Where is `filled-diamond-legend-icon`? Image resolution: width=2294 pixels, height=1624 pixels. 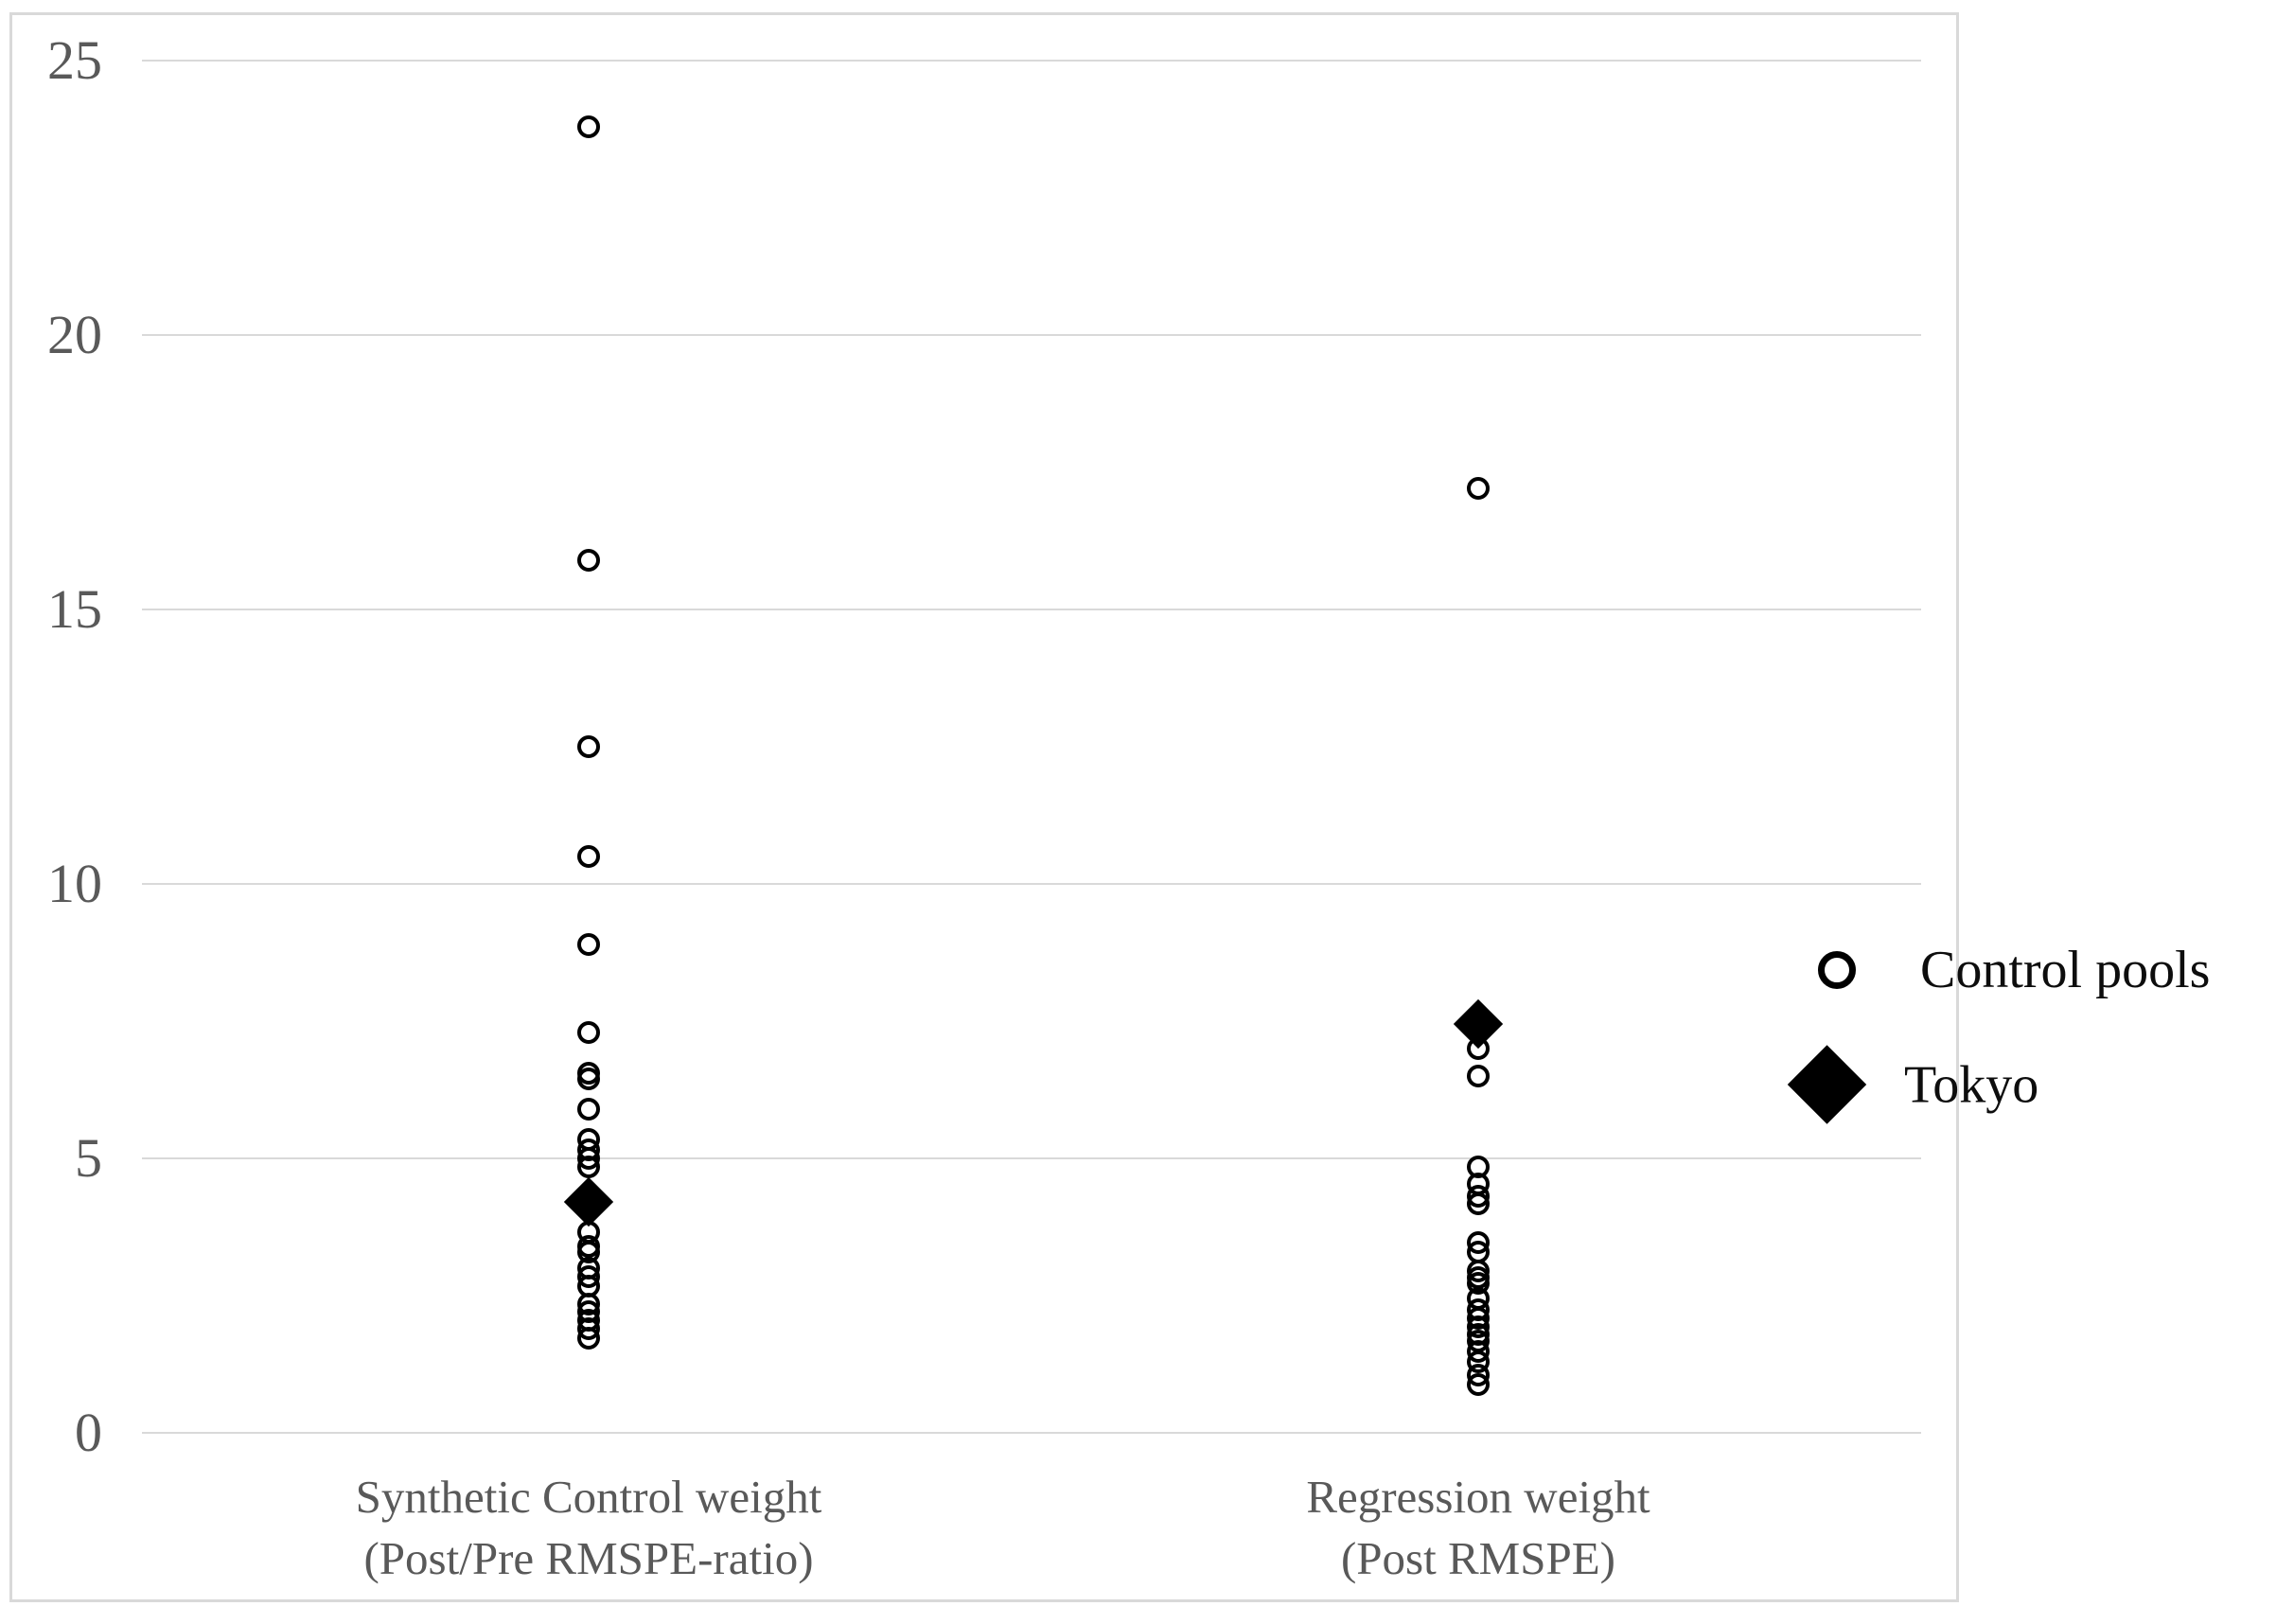 filled-diamond-legend-icon is located at coordinates (1827, 1085).